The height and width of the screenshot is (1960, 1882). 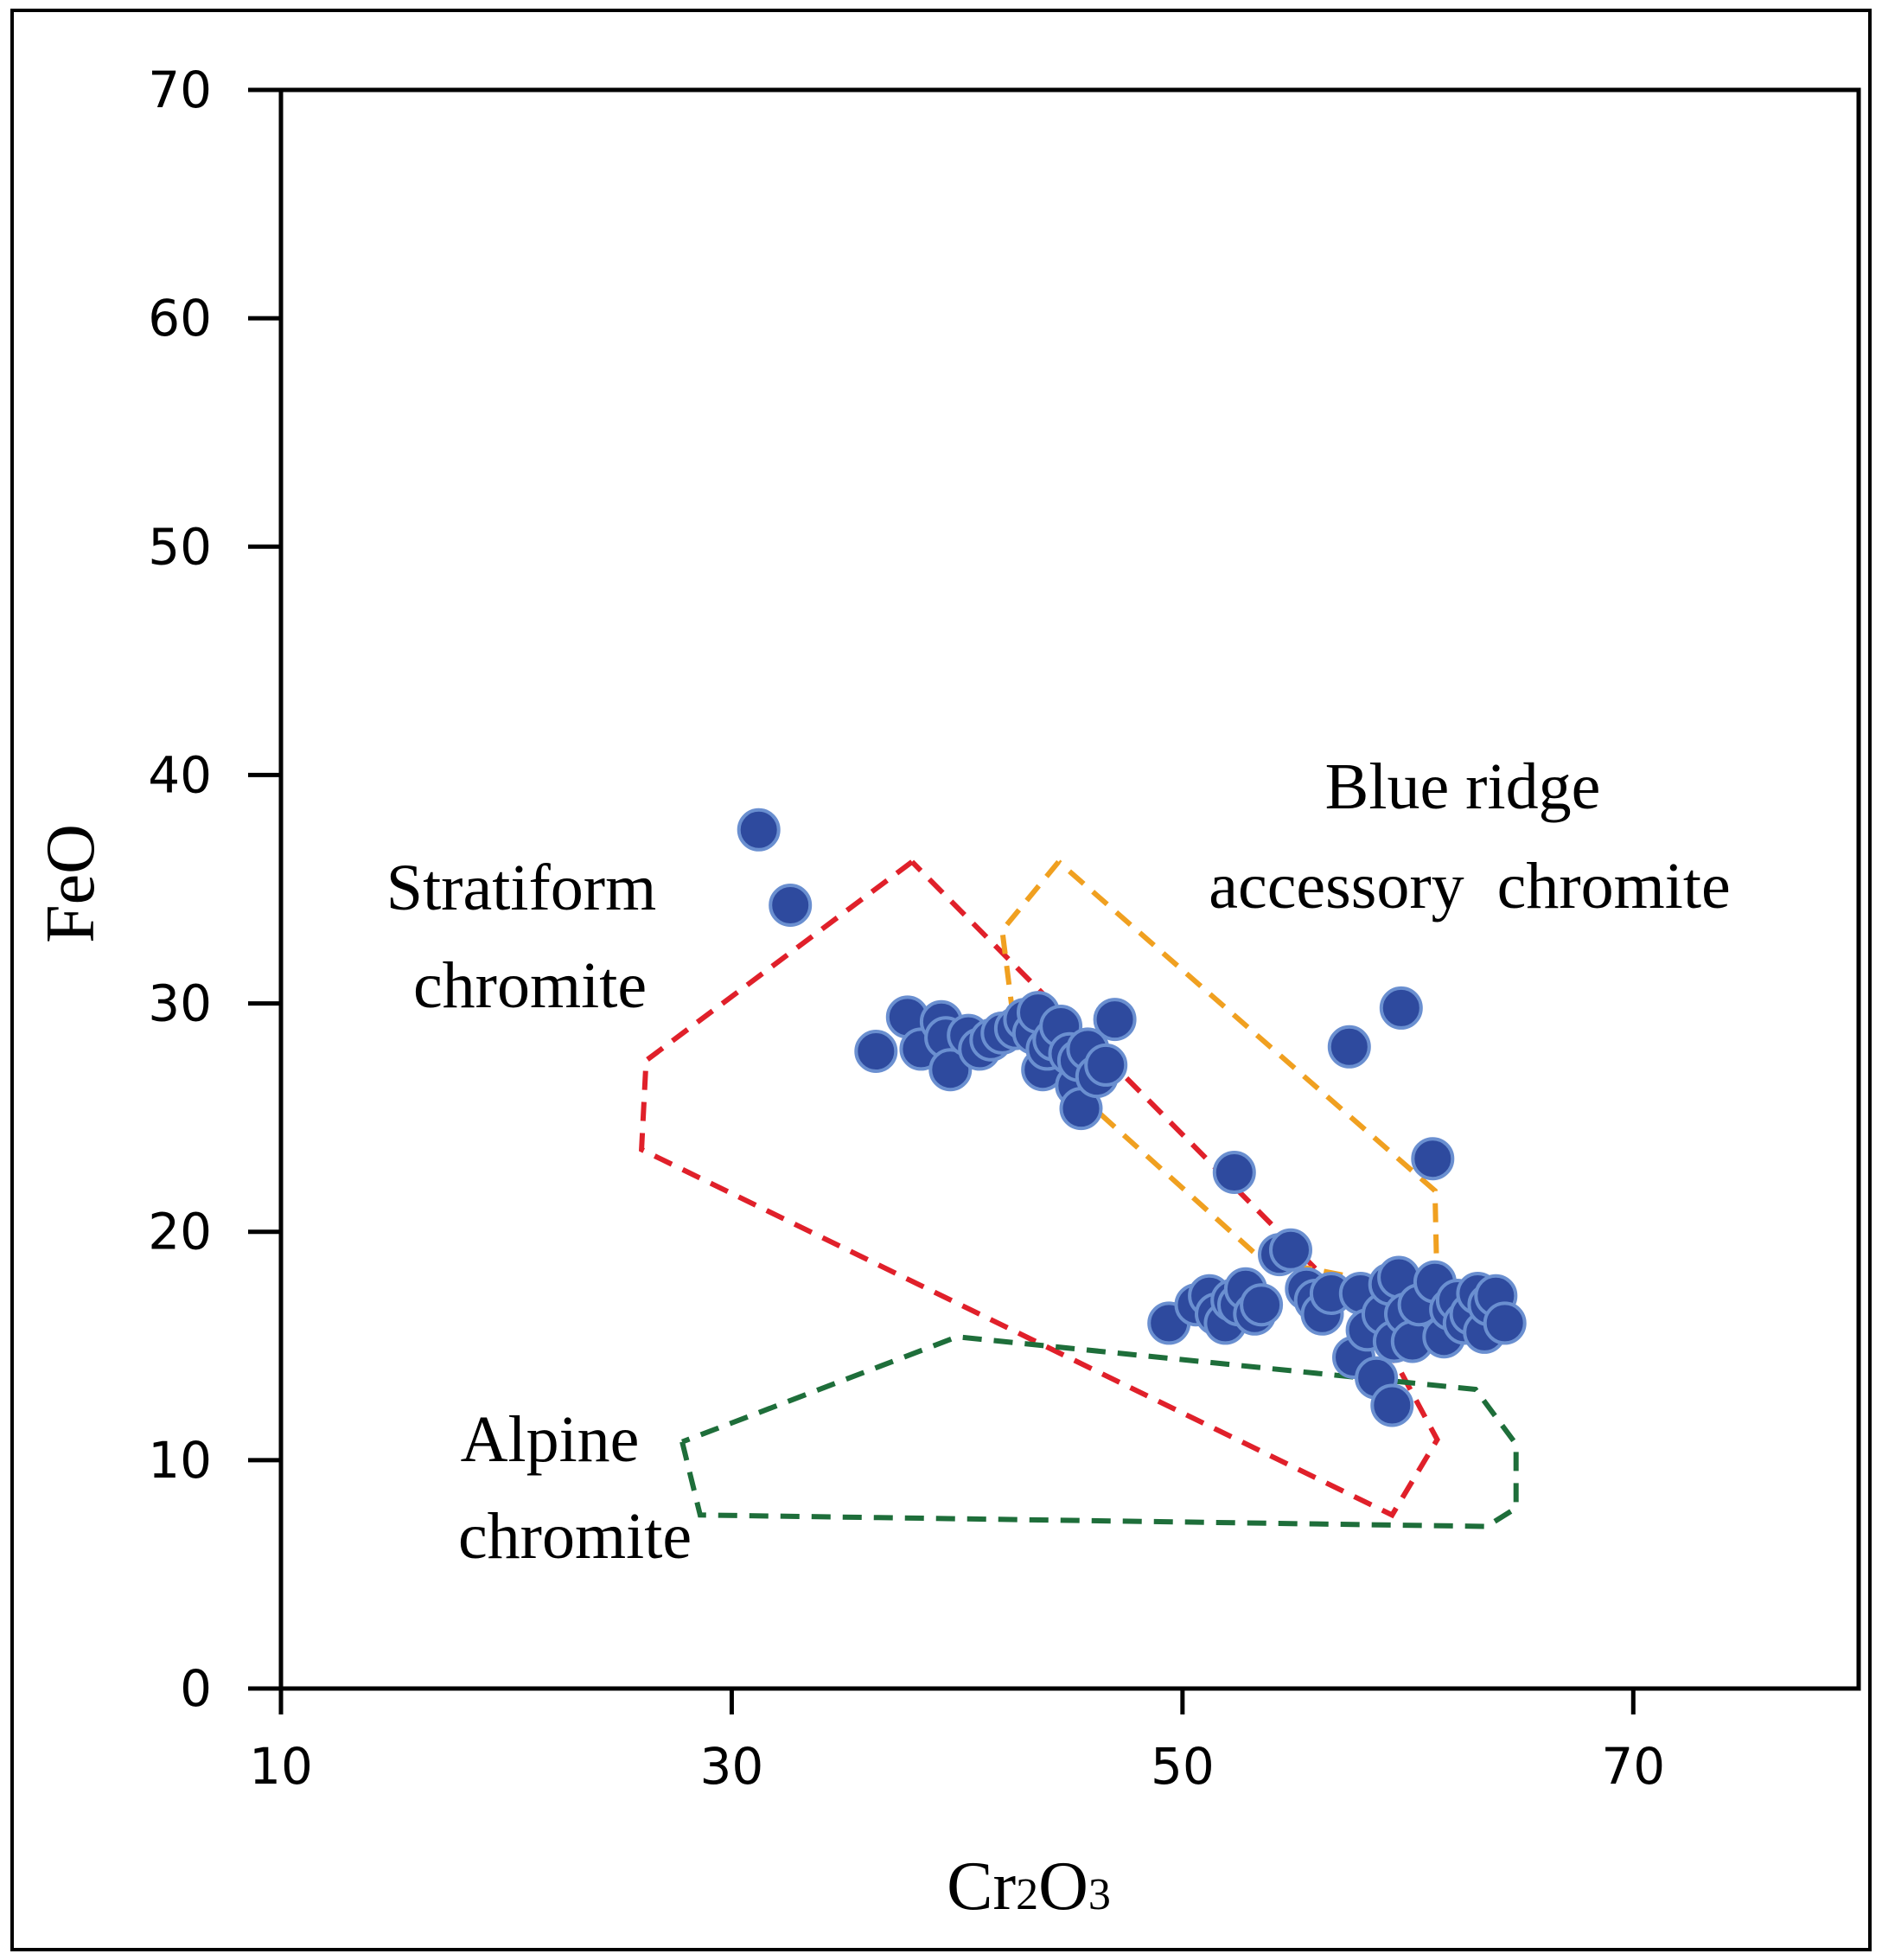 What do you see at coordinates (214, 889) in the screenshot?
I see `y-axis-ticks: 0 10 20 30 40 50 60 70` at bounding box center [214, 889].